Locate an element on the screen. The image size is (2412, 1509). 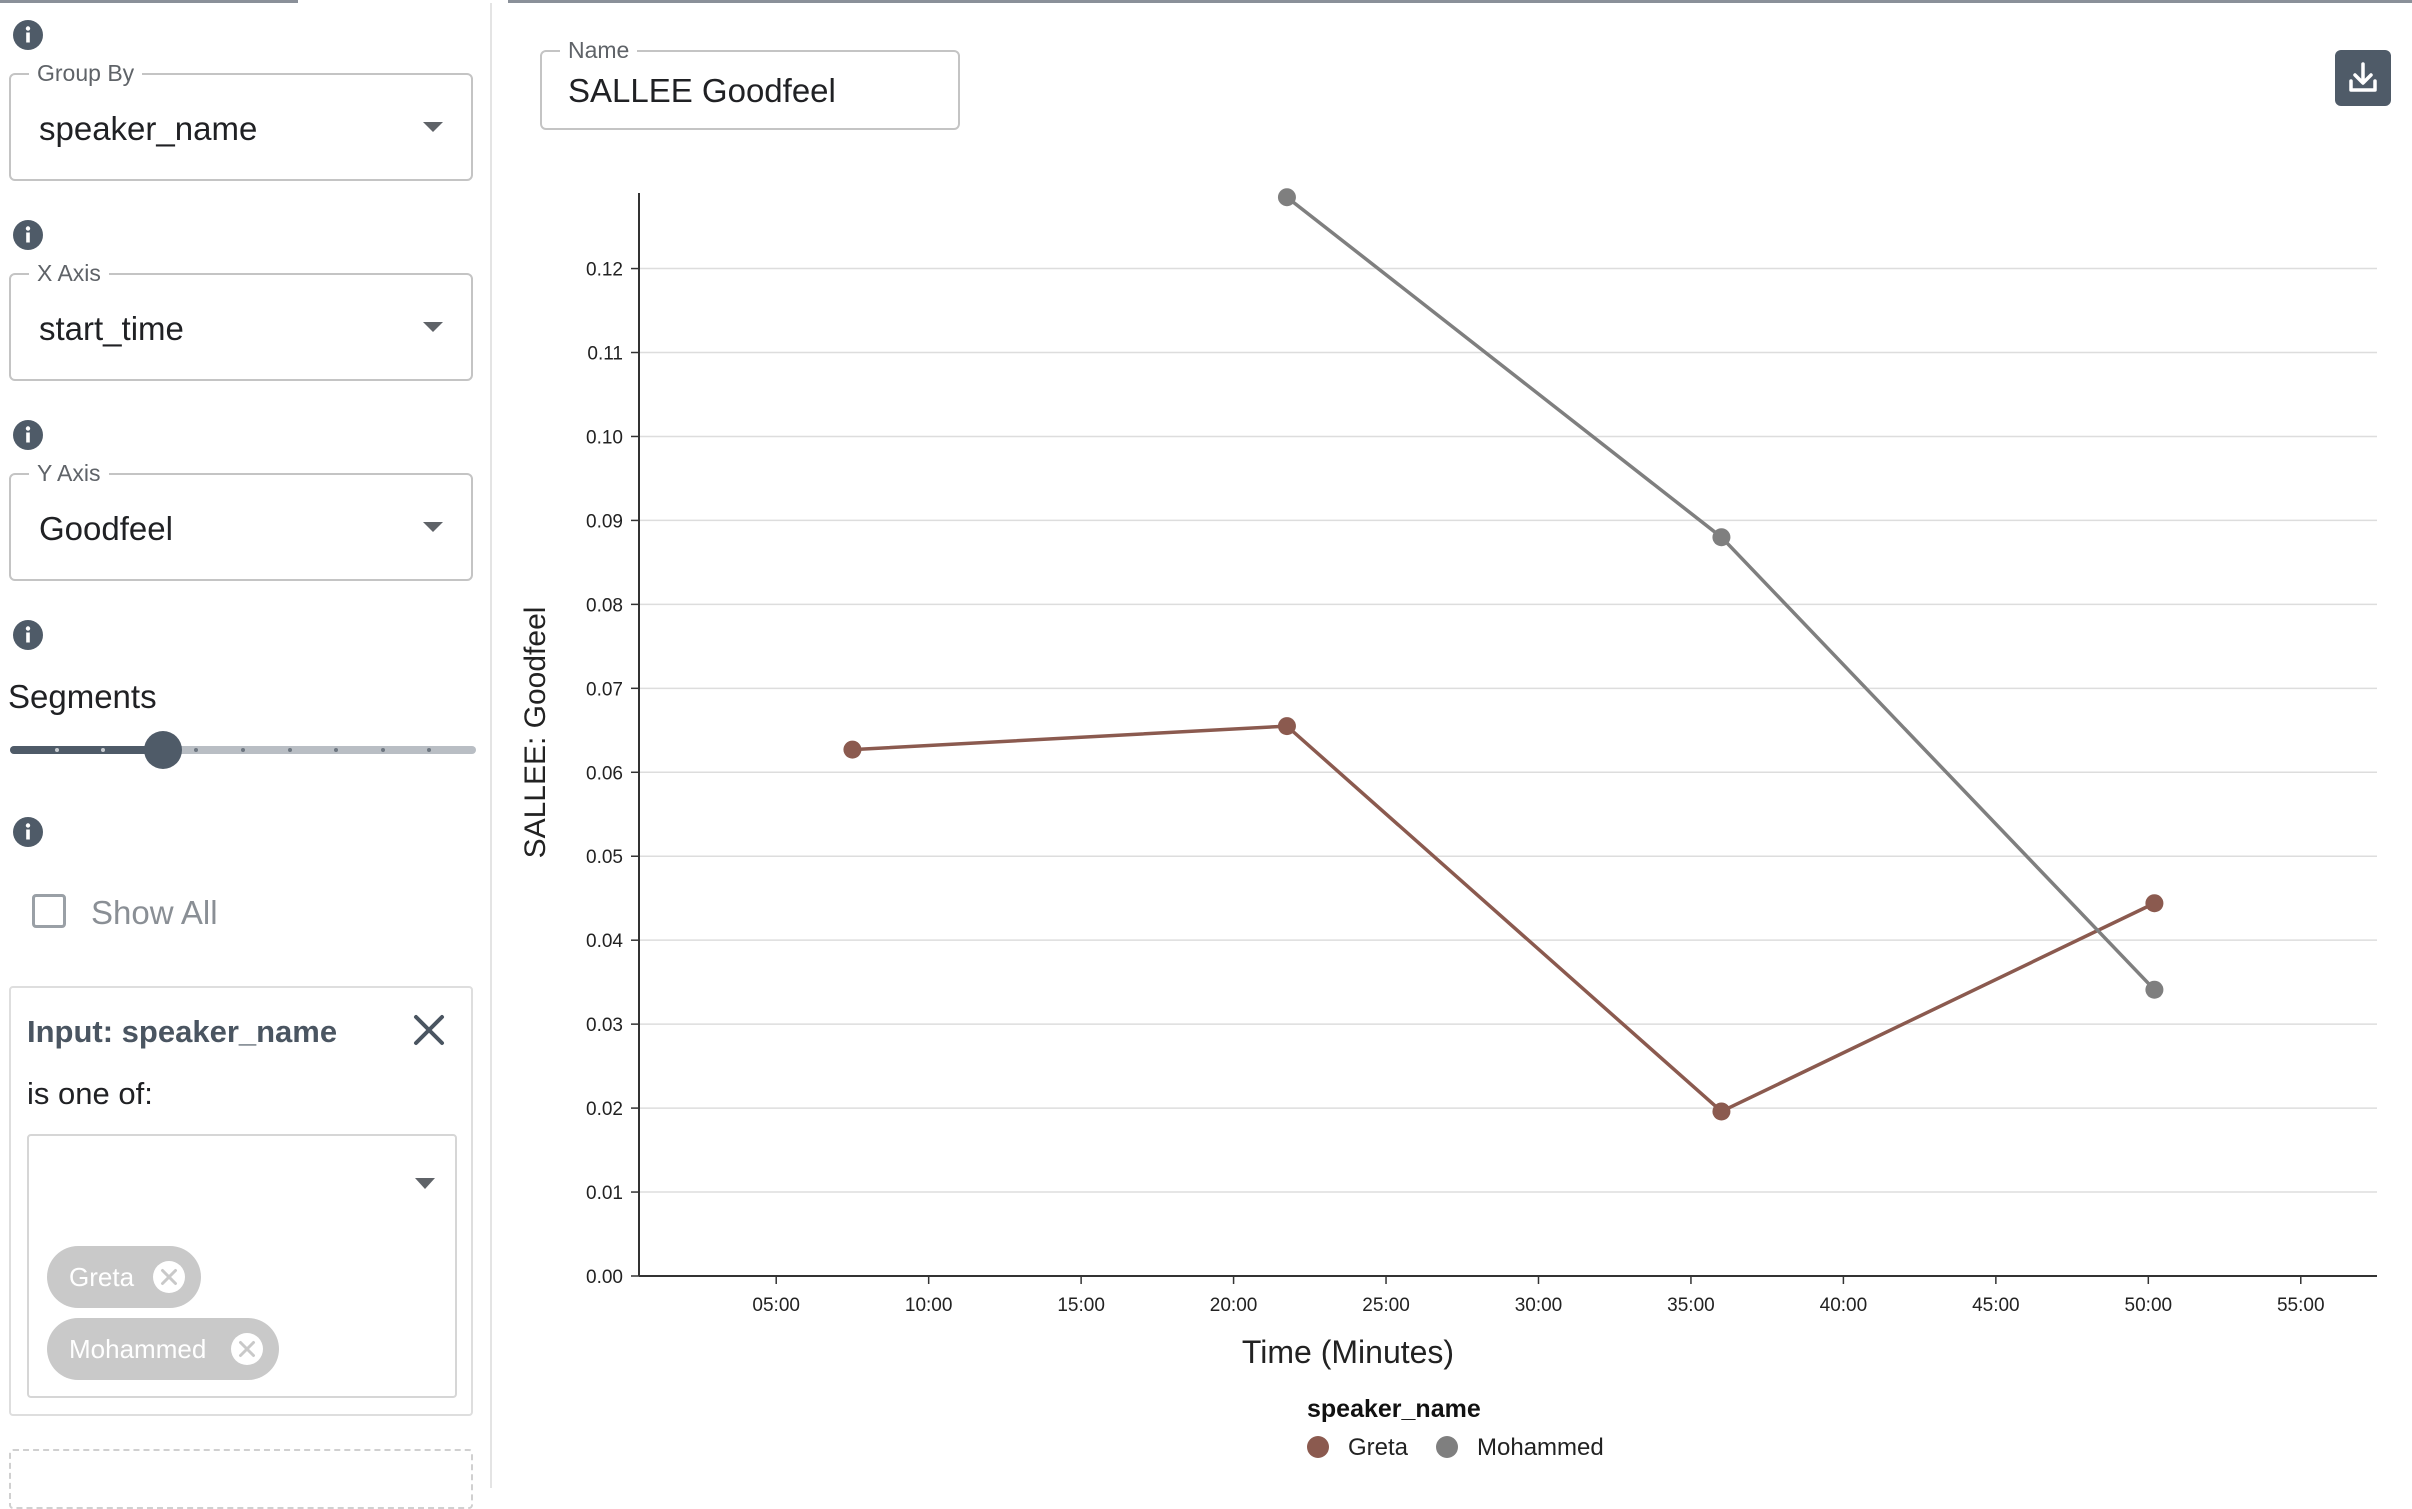
legend-label-mohammed: Mohammed is located at coordinates (1540, 1447).